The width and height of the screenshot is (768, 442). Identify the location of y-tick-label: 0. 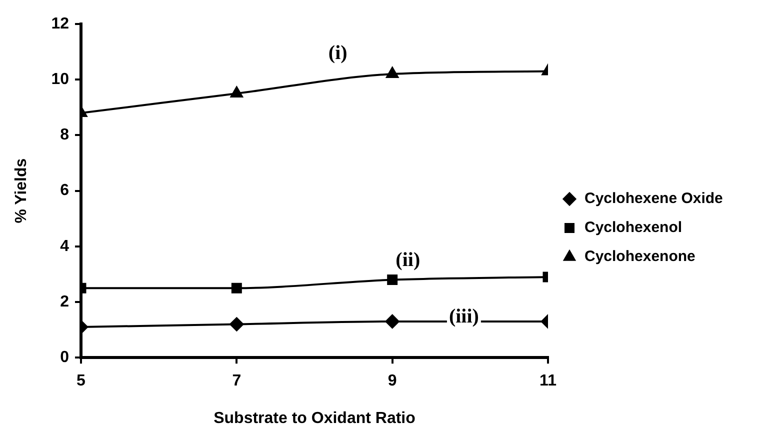
(65, 357).